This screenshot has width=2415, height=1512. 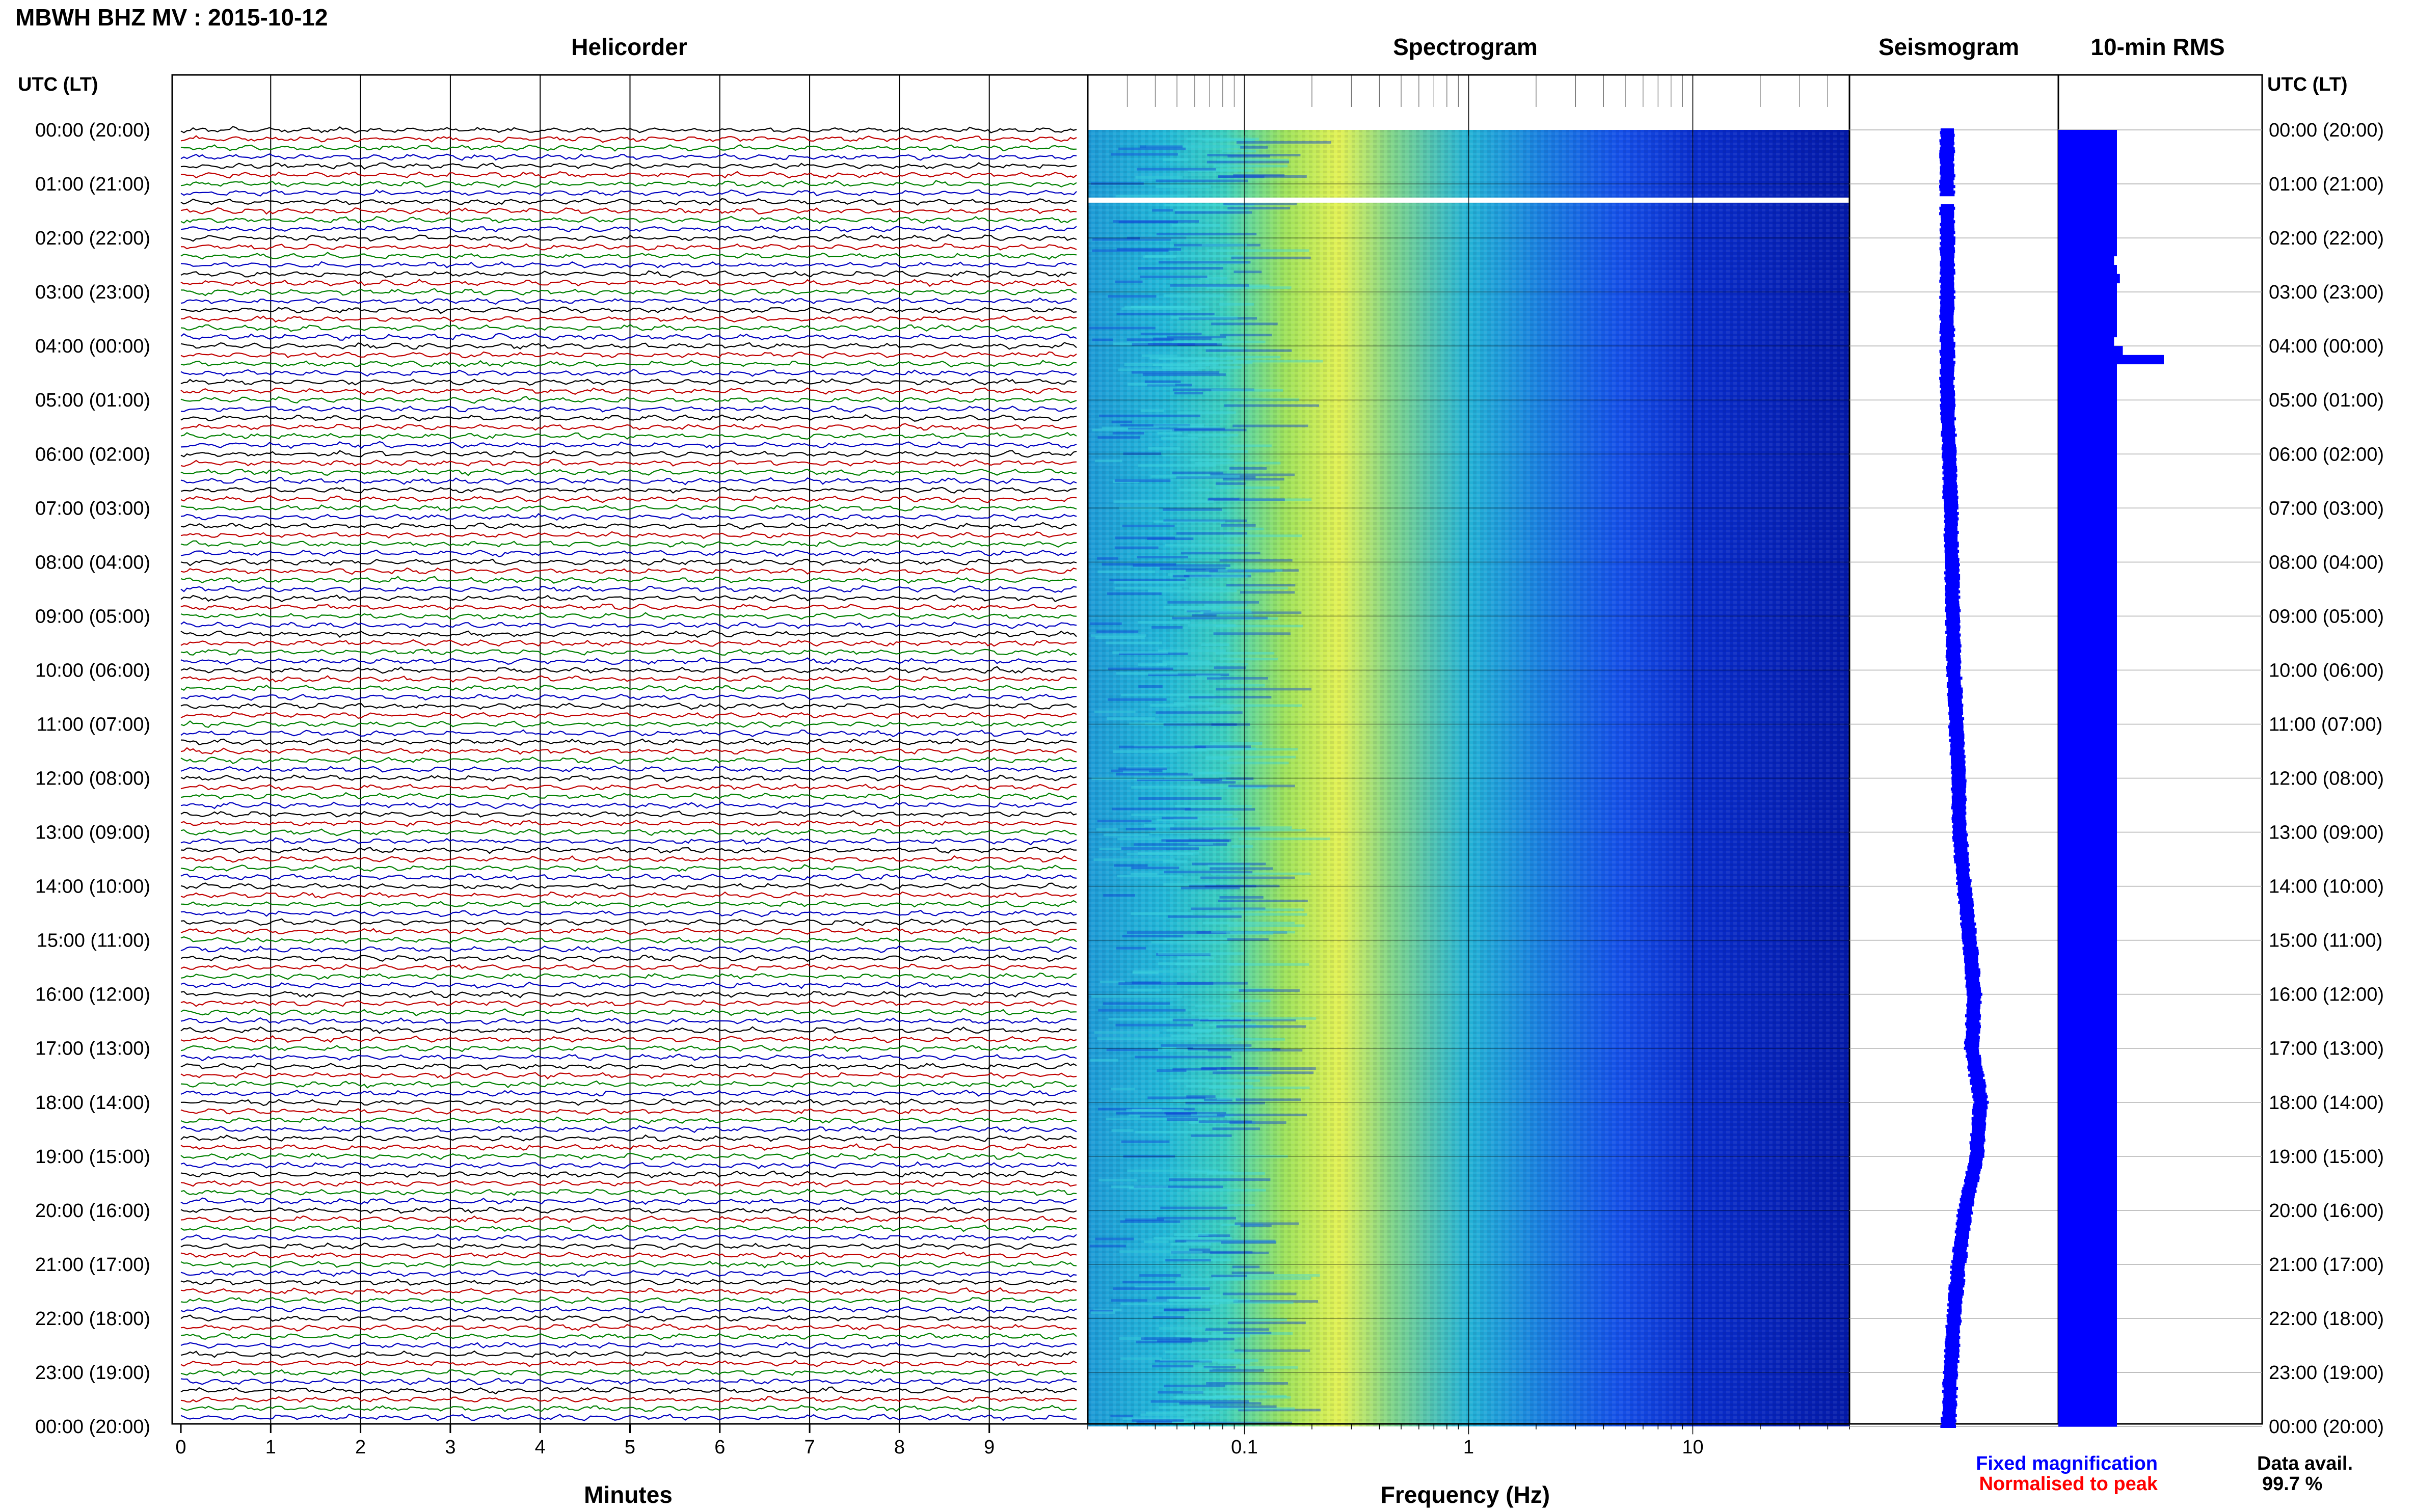 What do you see at coordinates (2326, 941) in the screenshot?
I see `time-label-right: 15:00 (11:00)` at bounding box center [2326, 941].